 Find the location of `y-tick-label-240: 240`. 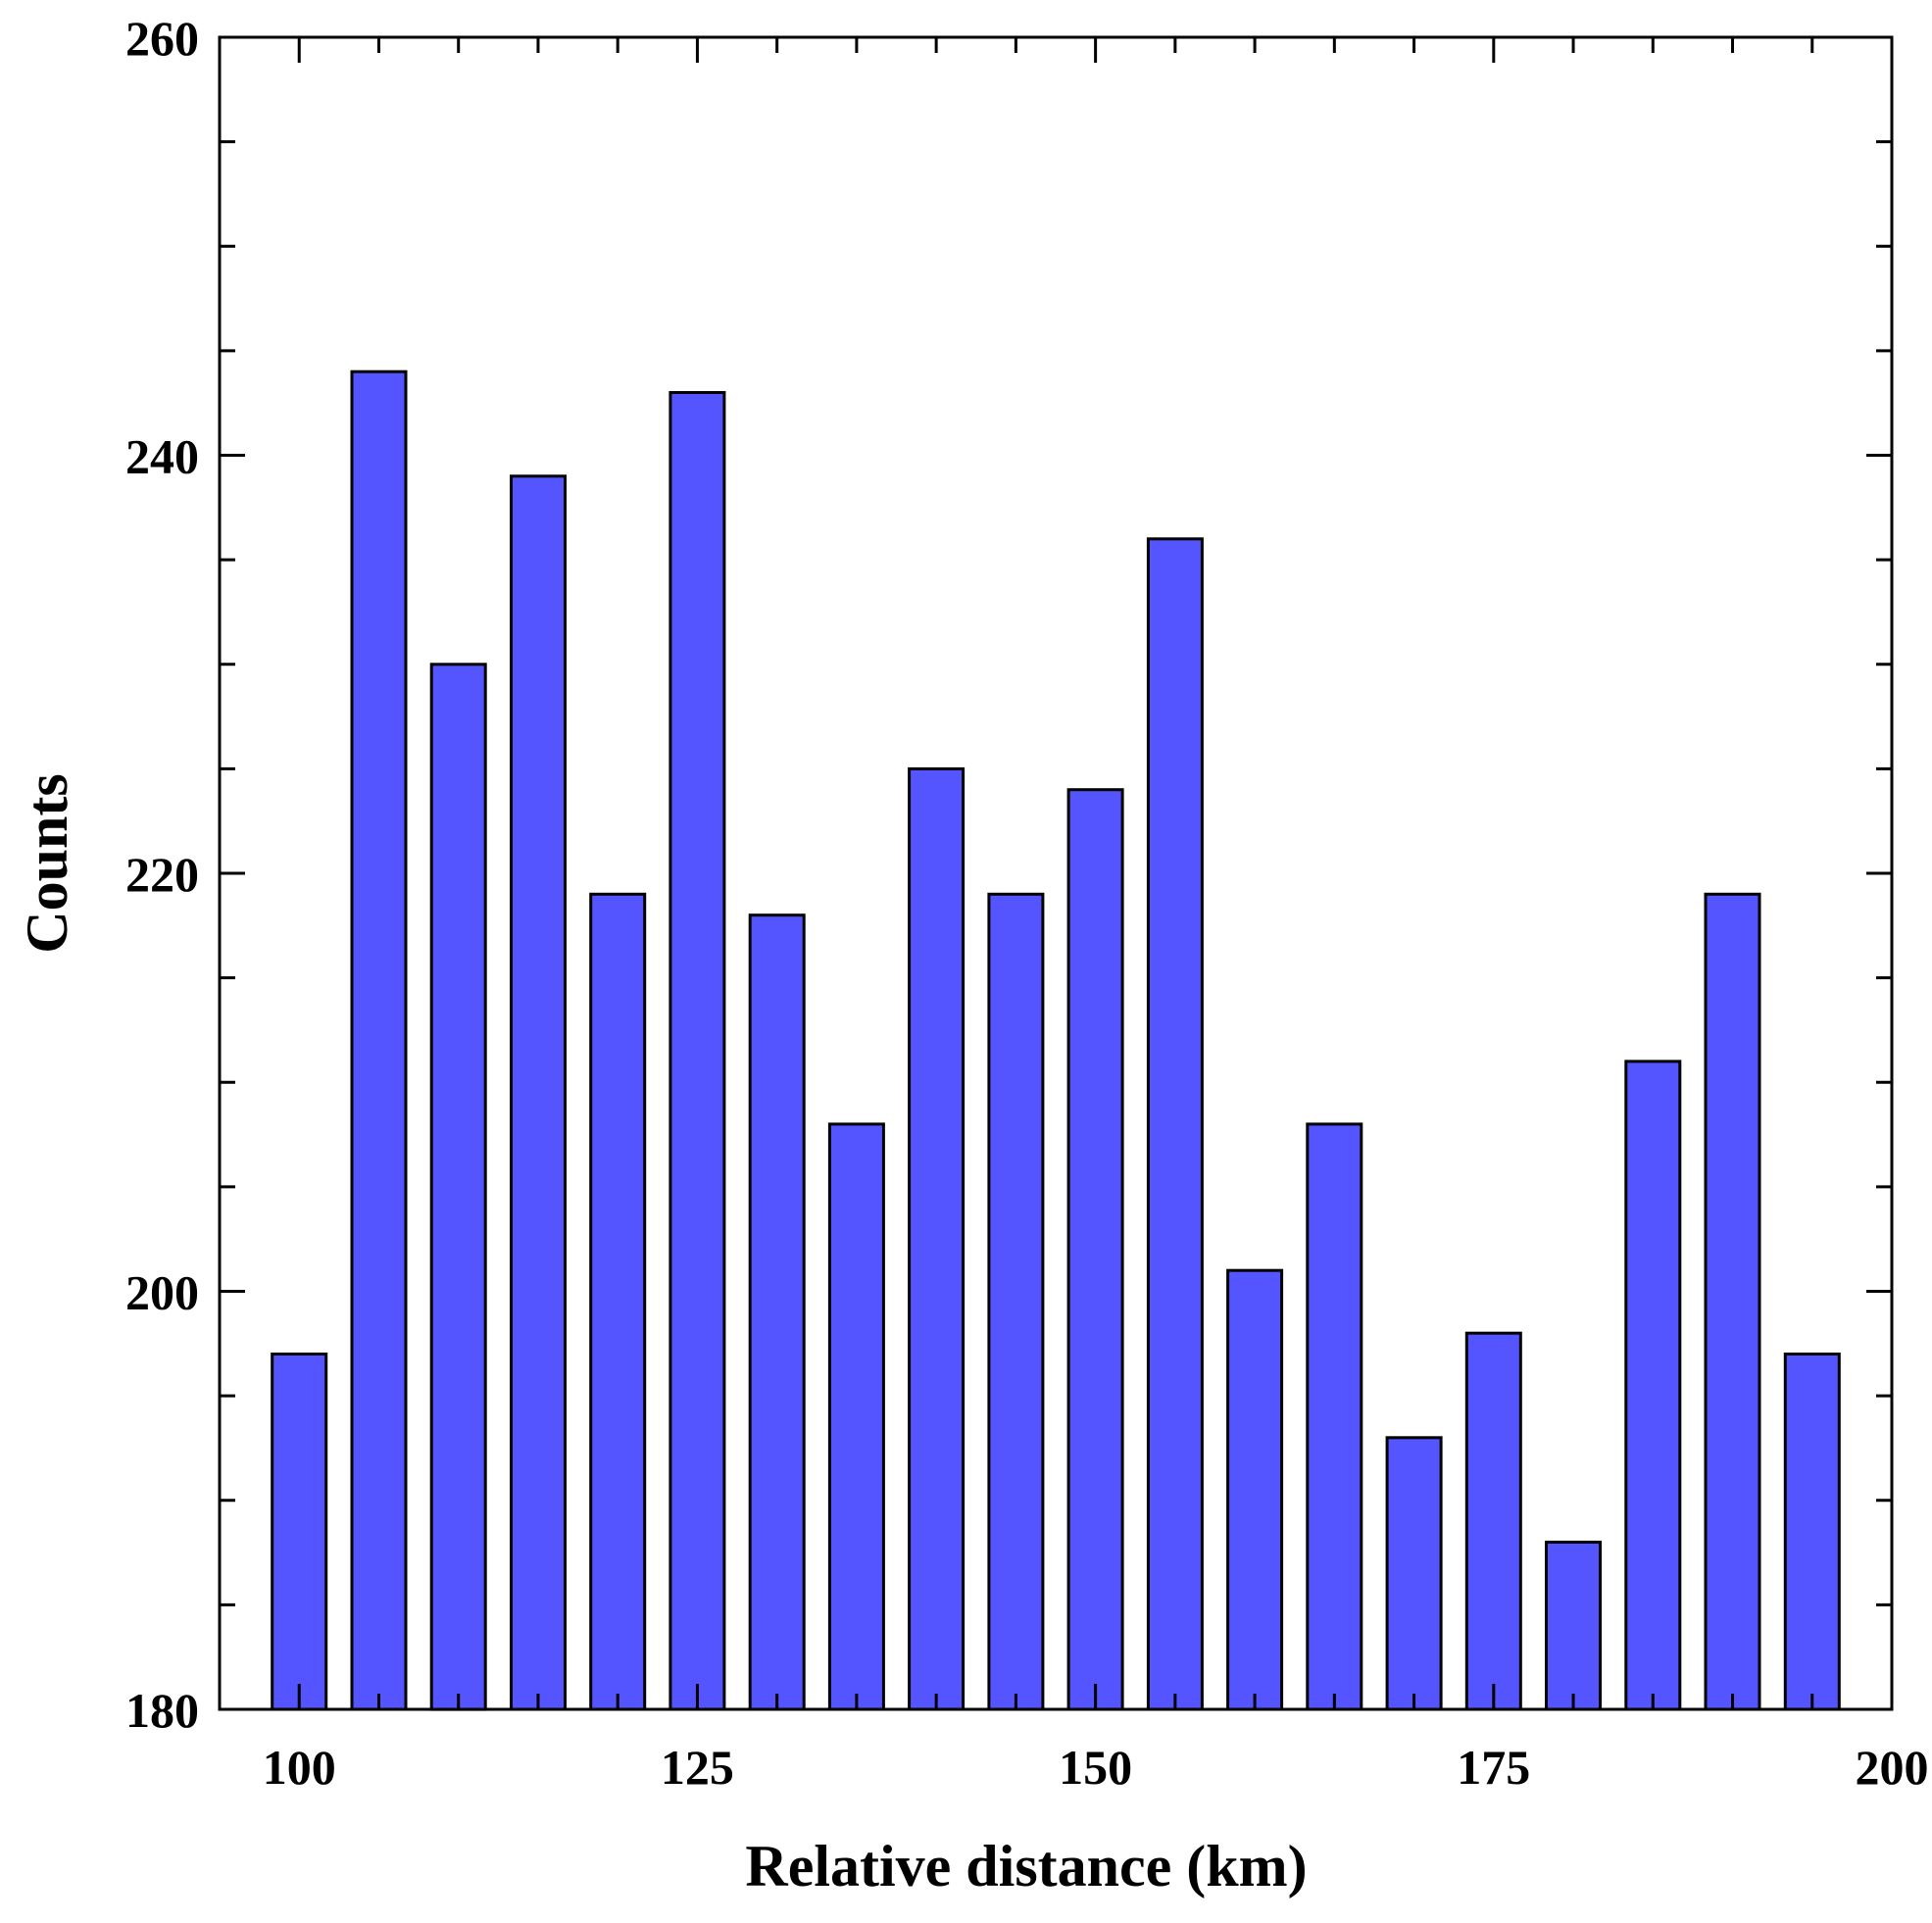

y-tick-label-240: 240 is located at coordinates (162, 456).